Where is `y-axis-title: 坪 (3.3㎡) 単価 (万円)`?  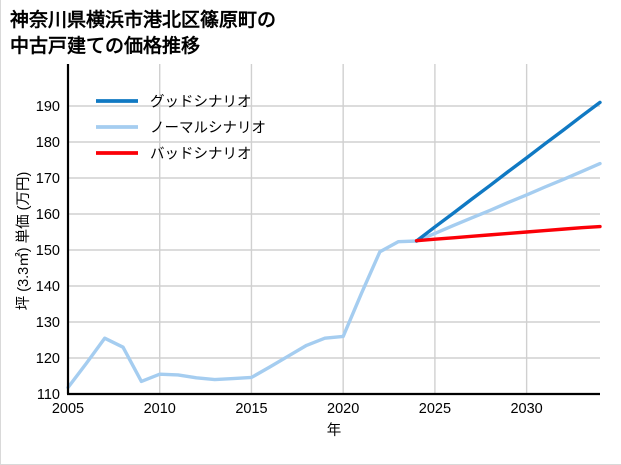
y-axis-title: 坪 (3.3㎡) 単価 (万円) is located at coordinates (23, 241).